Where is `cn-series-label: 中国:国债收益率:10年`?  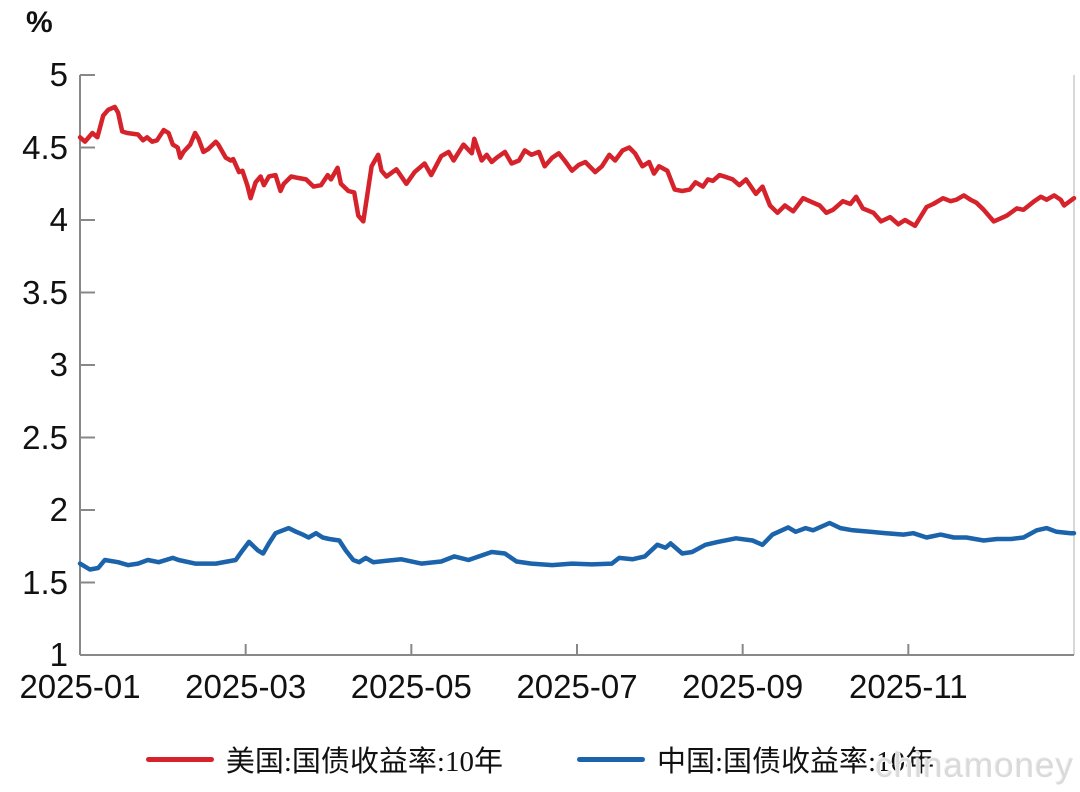
cn-series-label: 中国:国债收益率:10年 is located at coordinates (796, 762).